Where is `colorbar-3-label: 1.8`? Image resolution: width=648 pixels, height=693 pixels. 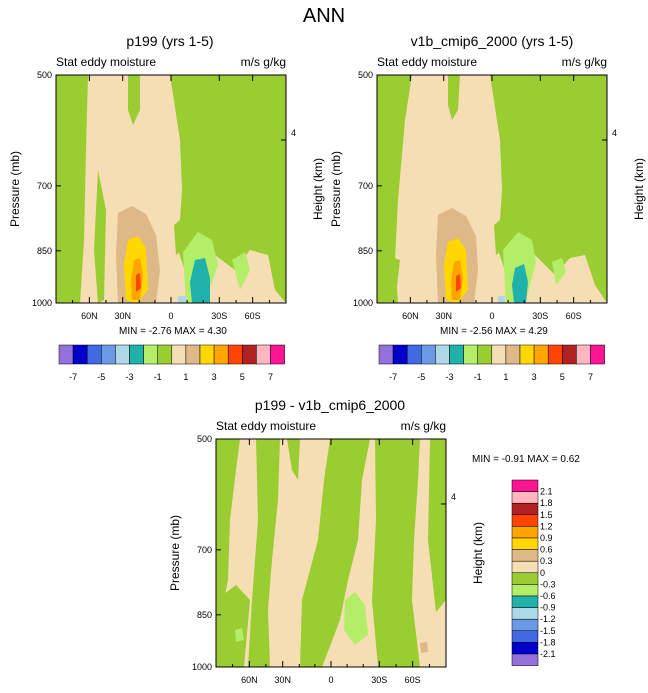
colorbar-3-label: 1.8 is located at coordinates (546, 503).